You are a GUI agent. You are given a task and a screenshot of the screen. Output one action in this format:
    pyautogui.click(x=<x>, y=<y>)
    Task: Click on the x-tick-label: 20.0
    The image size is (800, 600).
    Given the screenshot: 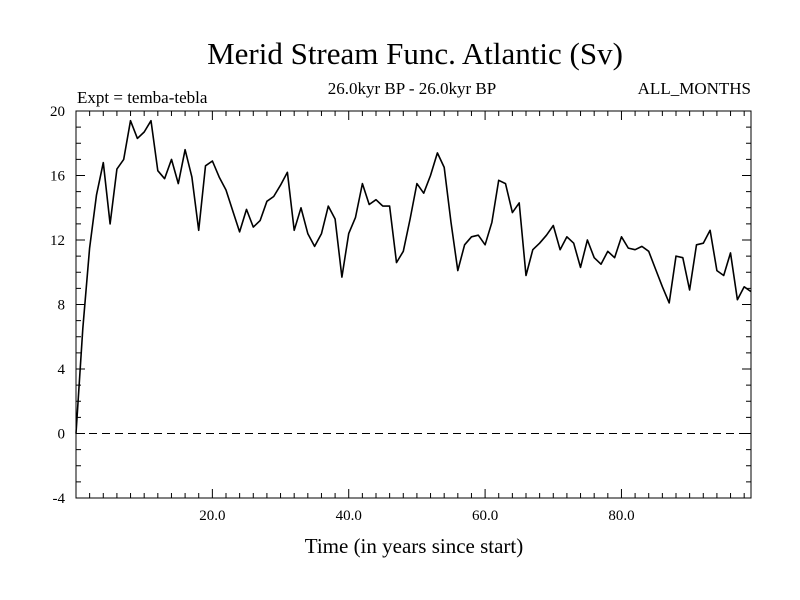 What is the action you would take?
    pyautogui.click(x=212, y=516)
    